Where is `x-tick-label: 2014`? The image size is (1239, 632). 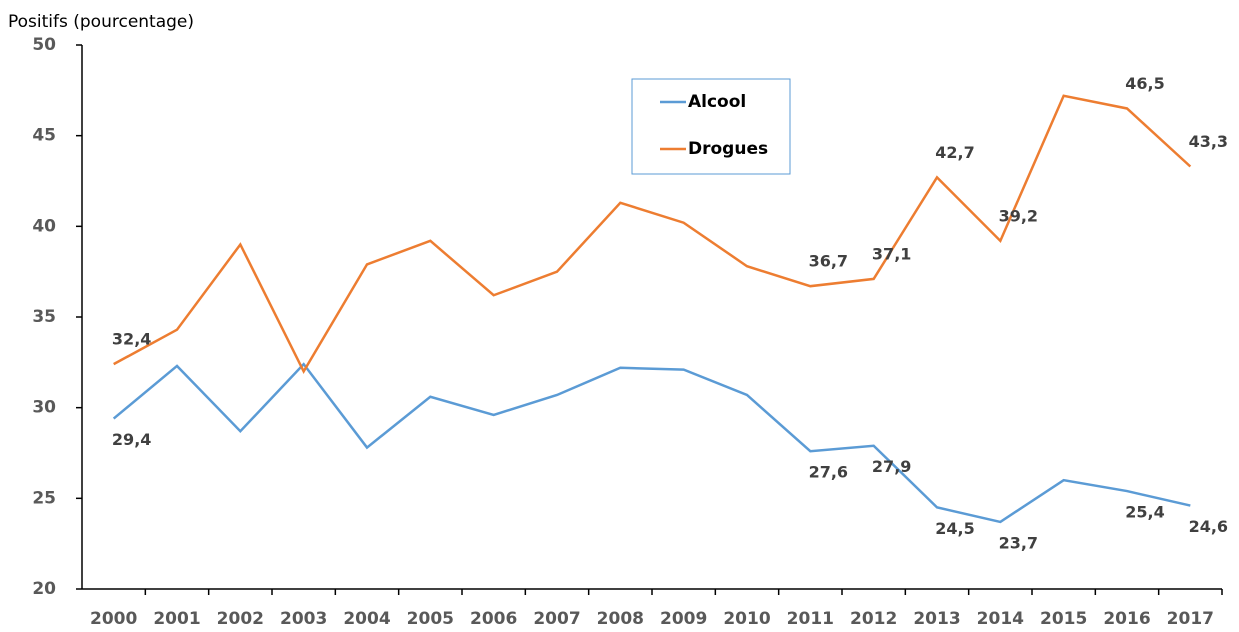 x-tick-label: 2014 is located at coordinates (1000, 619).